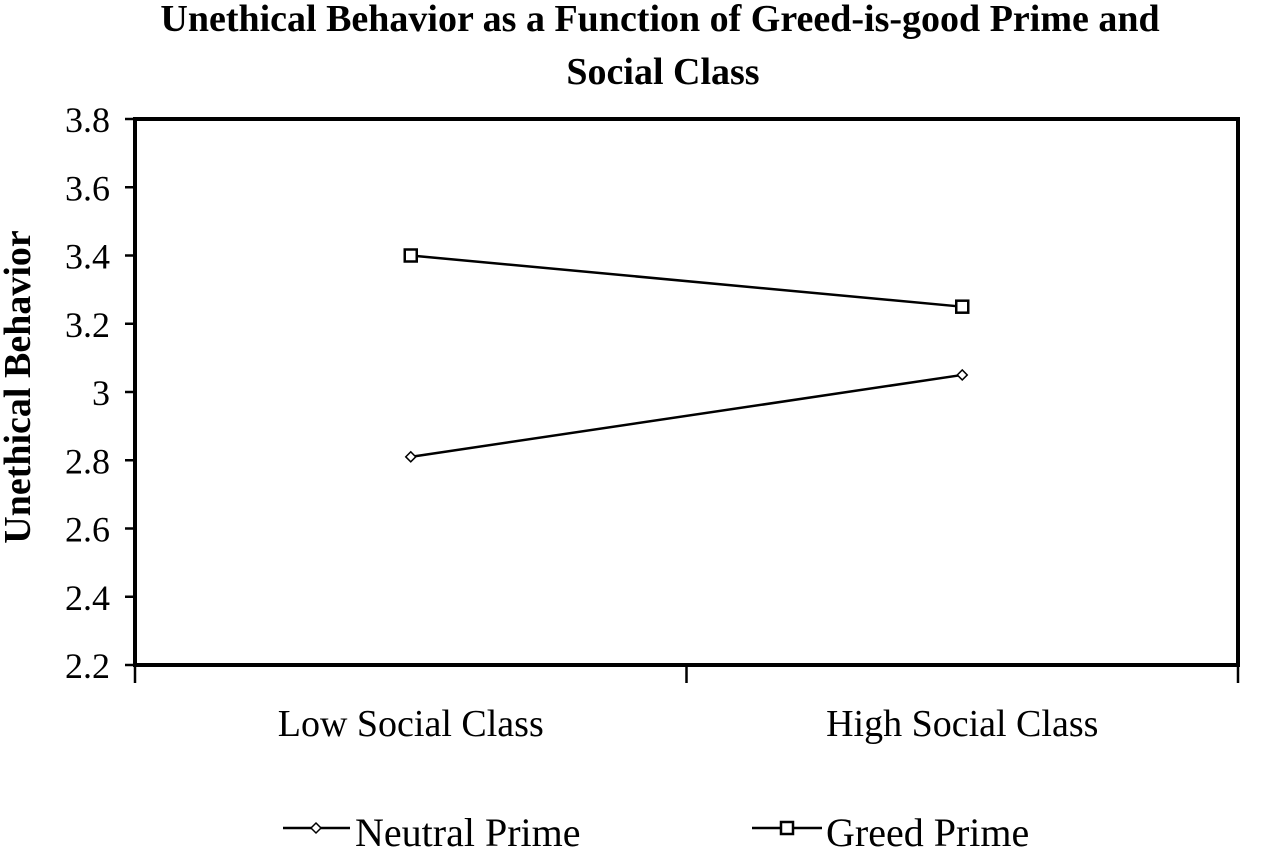 The width and height of the screenshot is (1280, 849). I want to click on y-axis-ticks: 3.8 3.6 3.4 3.2 3 2.8 2.6 2.4 2.2, so click(100, 393).